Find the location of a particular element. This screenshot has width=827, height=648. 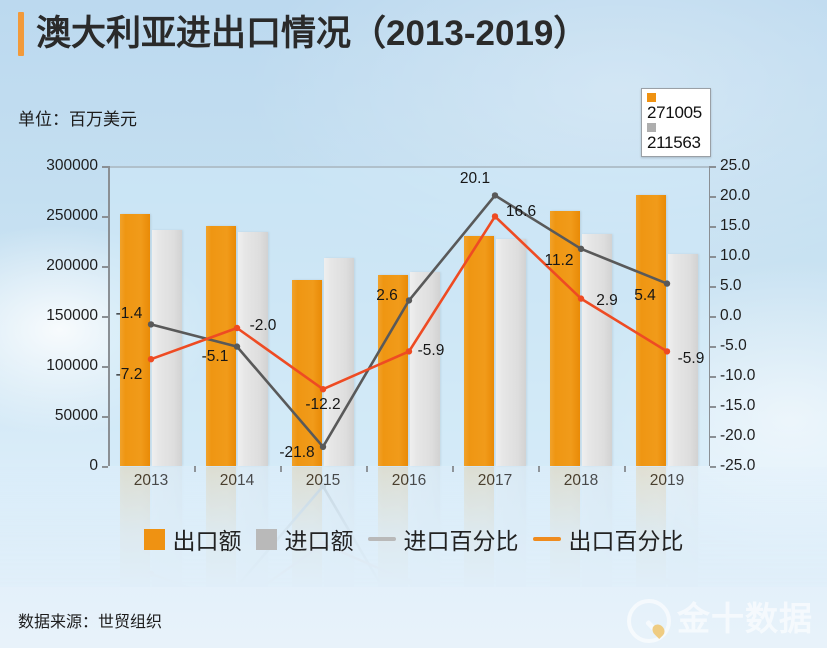

legend-item-2: 进口额 is located at coordinates (304, 539).